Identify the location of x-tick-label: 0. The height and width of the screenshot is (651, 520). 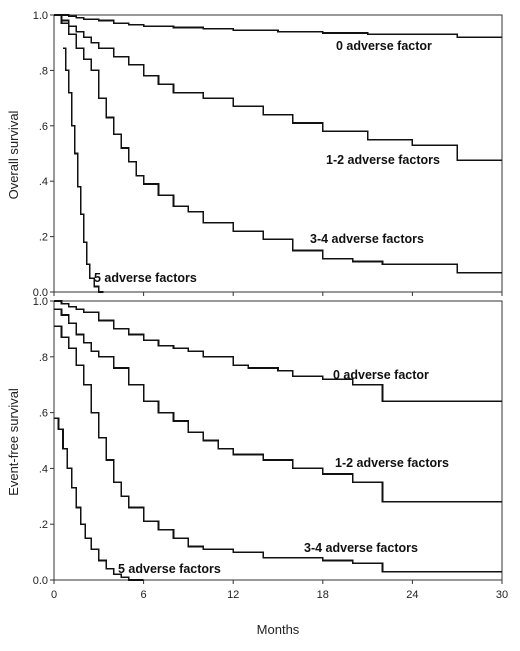
(54, 595).